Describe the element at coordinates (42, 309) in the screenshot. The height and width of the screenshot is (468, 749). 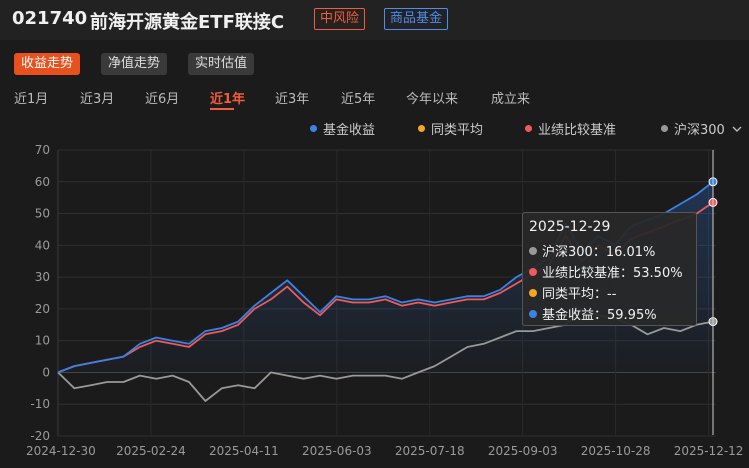
I see `y-tick-label: 20` at that location.